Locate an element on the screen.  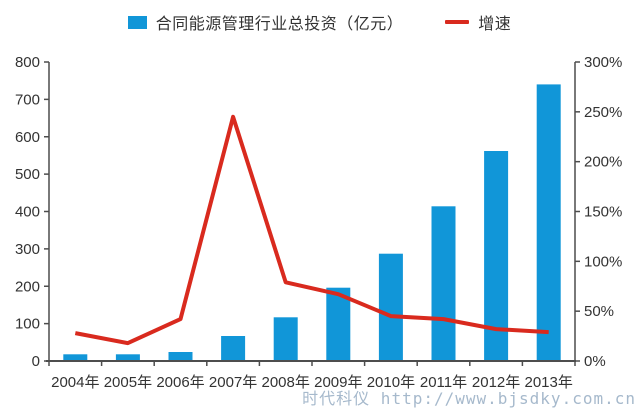
right-axis-tick-label: 150% is located at coordinates (603, 212).